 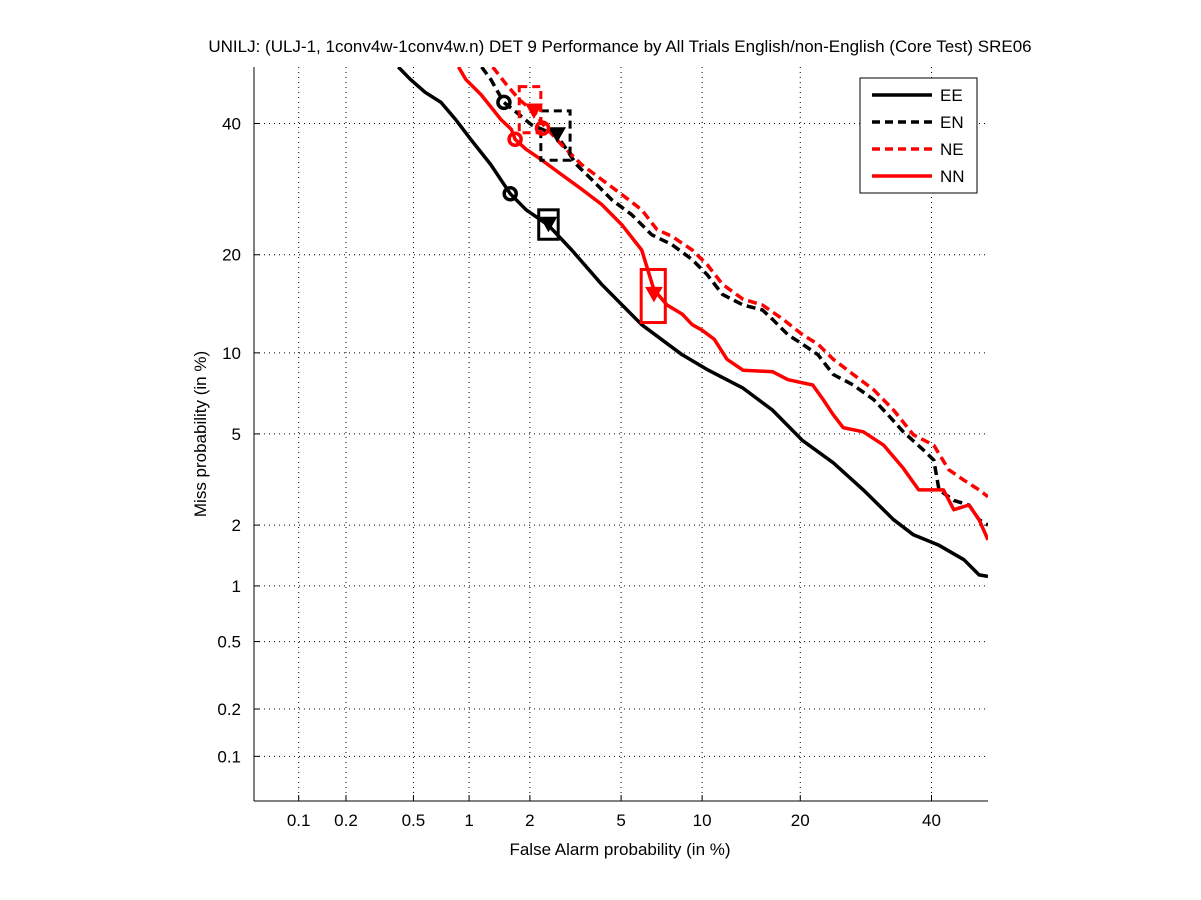 I want to click on x-tick-label: 1, so click(x=468, y=820).